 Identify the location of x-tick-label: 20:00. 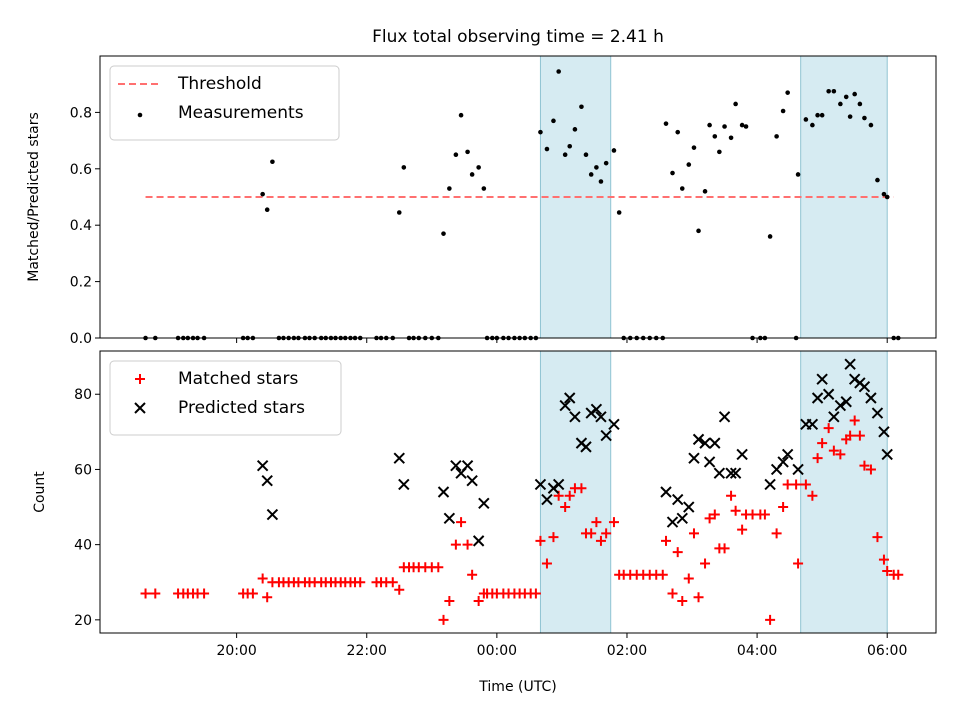
(236, 651).